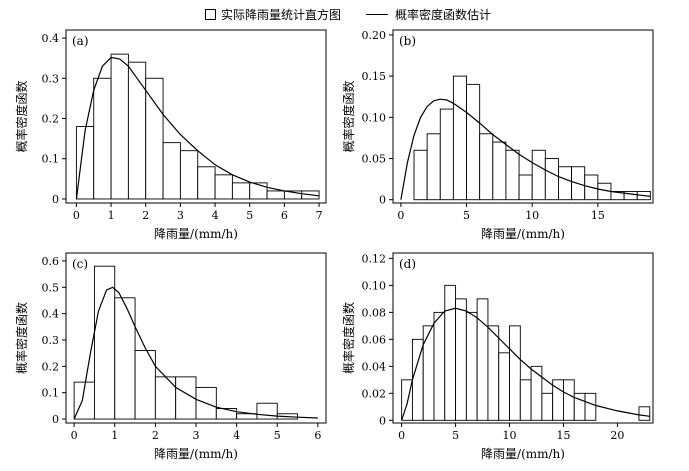  What do you see at coordinates (344, 16) in the screenshot?
I see `chart-legend: 实际降雨量统计直方图 概率密度函数估计` at bounding box center [344, 16].